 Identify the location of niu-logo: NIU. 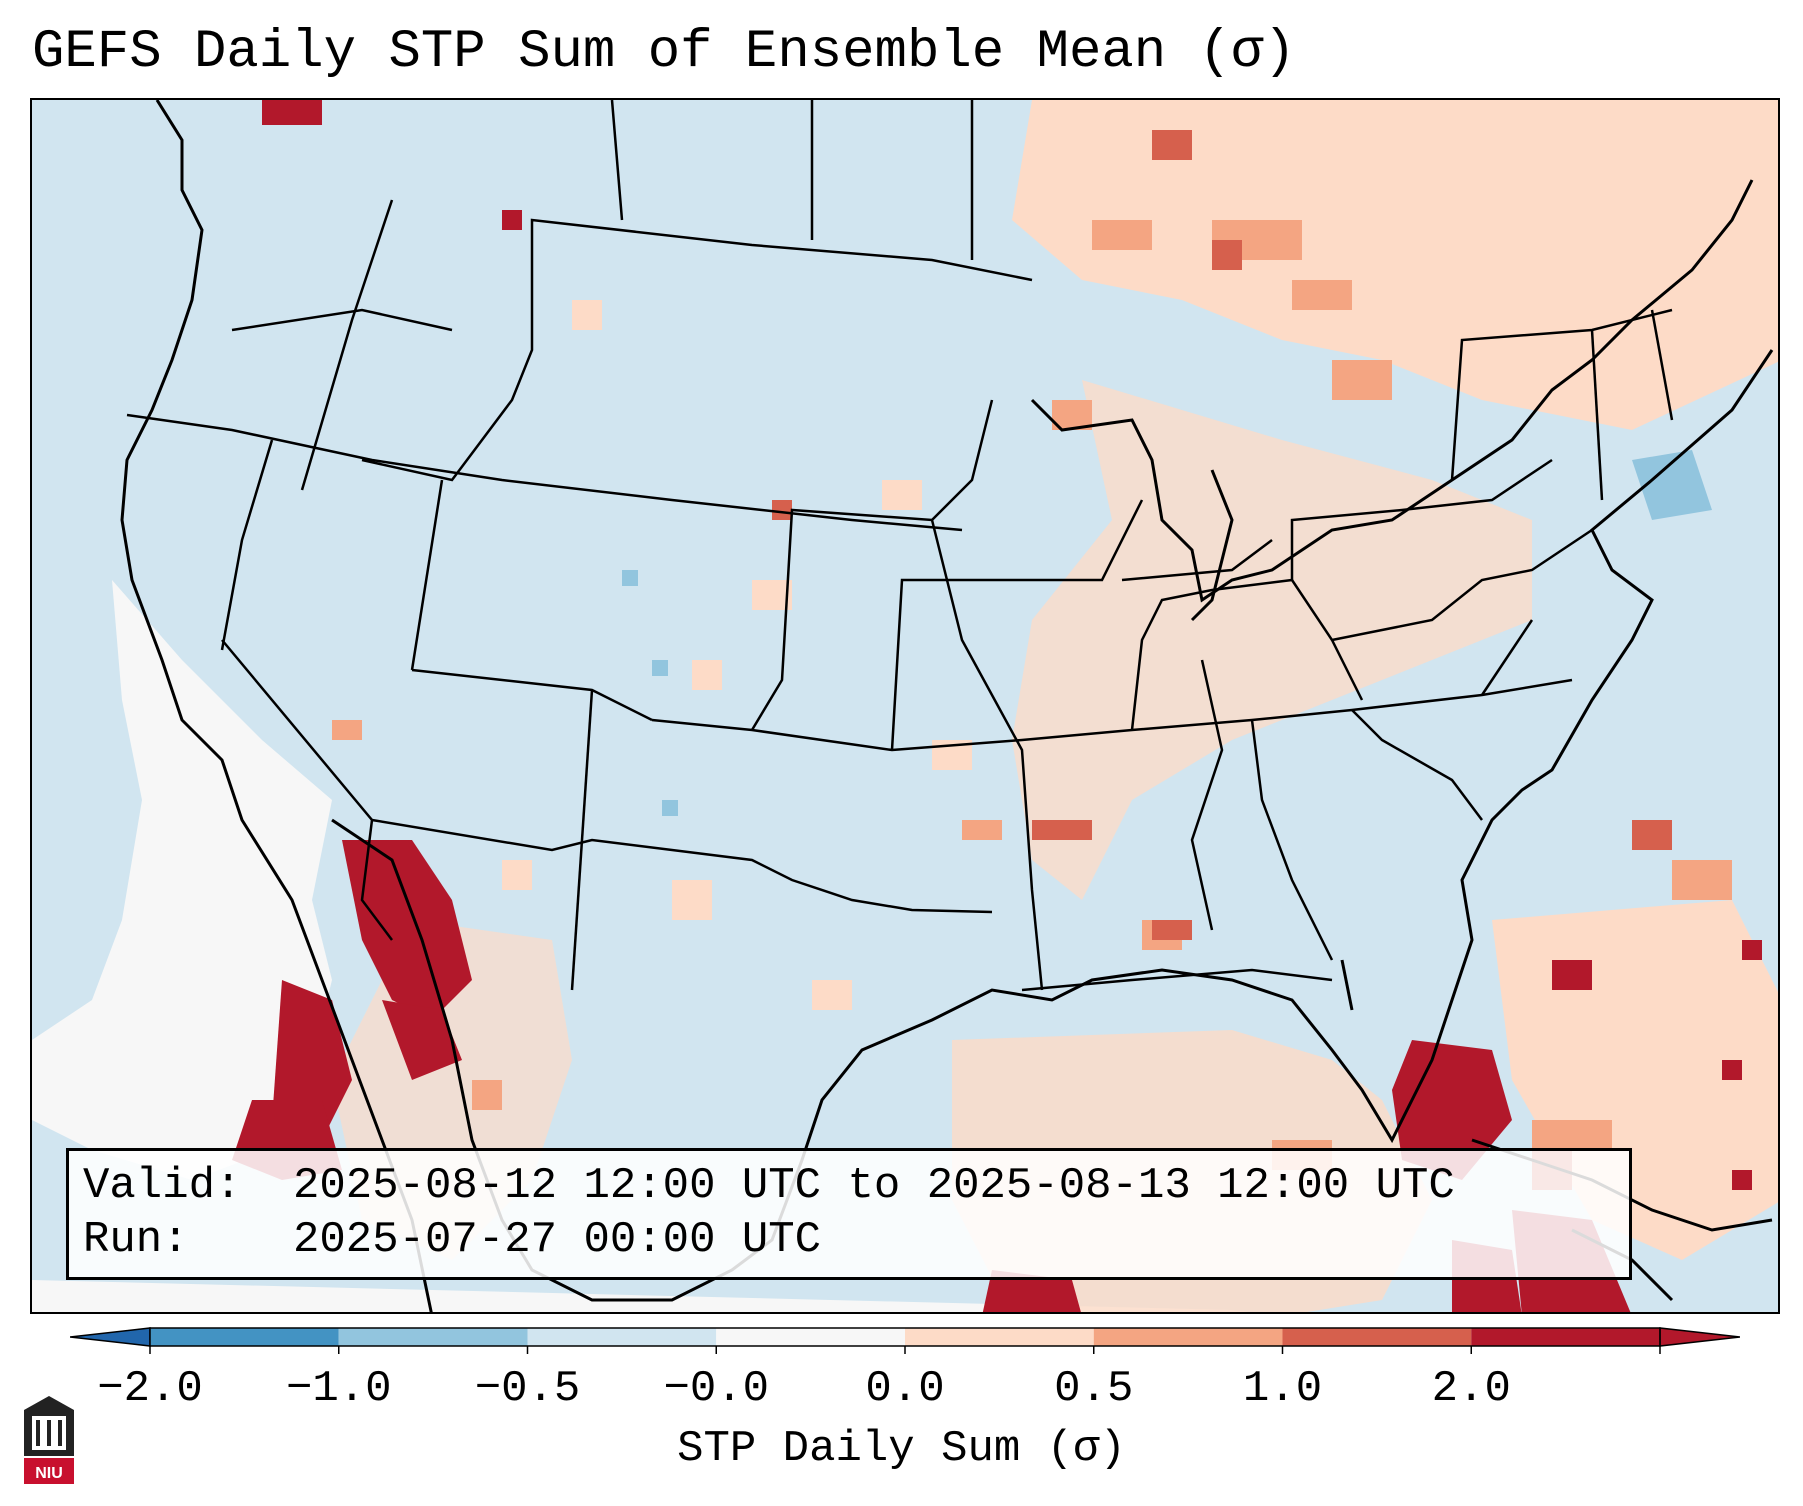
(49, 1438).